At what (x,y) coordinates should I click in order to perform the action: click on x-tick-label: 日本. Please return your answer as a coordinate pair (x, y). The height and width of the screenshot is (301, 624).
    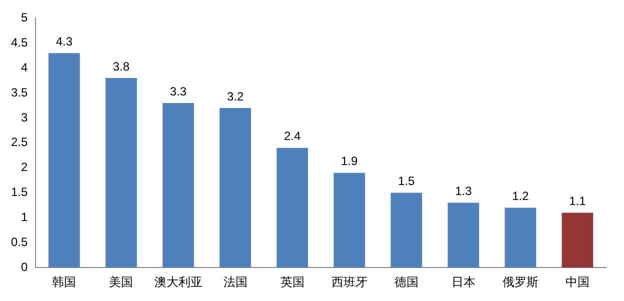
    Looking at the image, I should click on (463, 282).